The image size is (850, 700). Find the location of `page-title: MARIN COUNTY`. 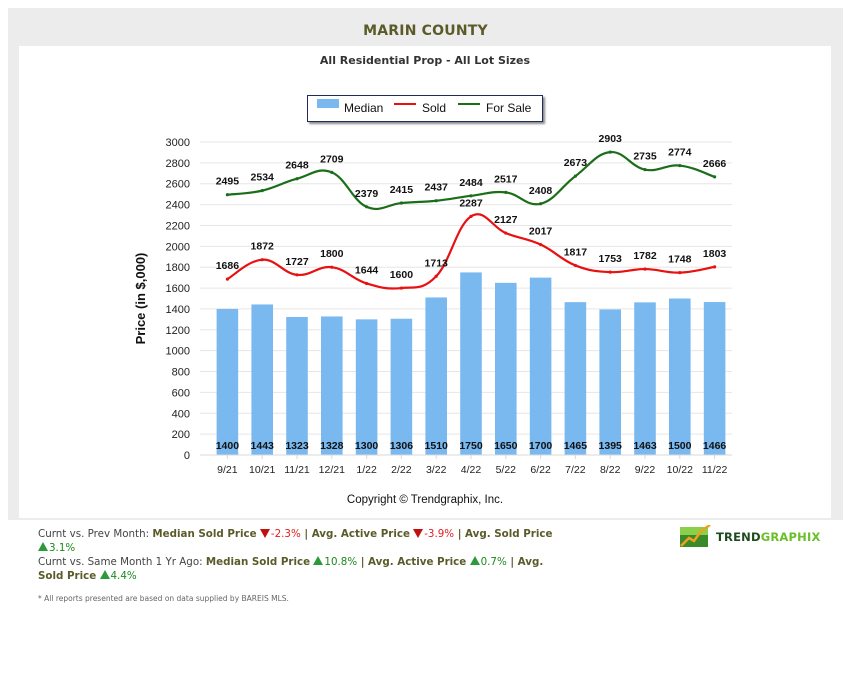

page-title: MARIN COUNTY is located at coordinates (425, 31).